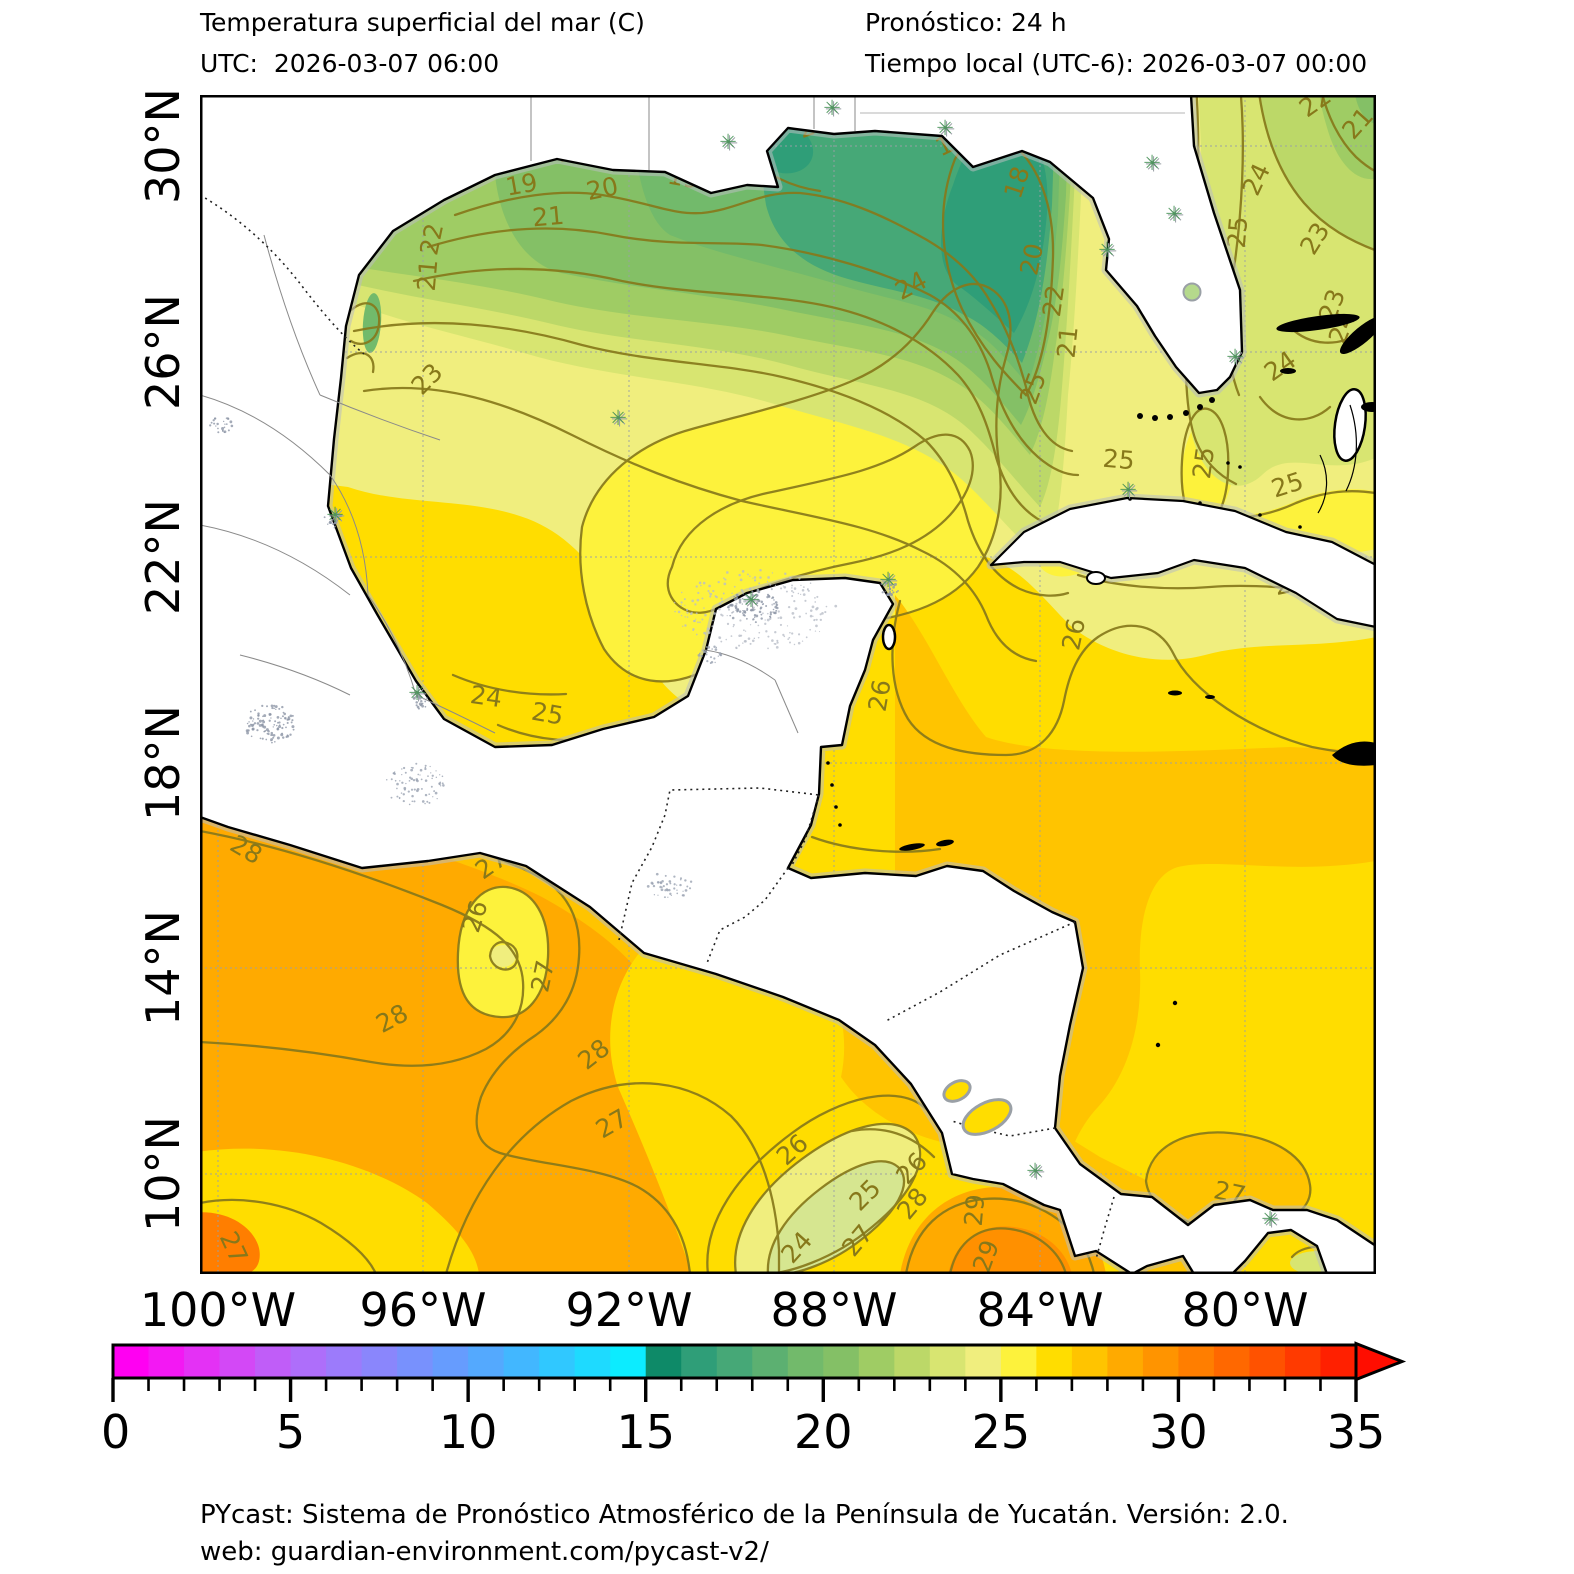  What do you see at coordinates (975, 1210) in the screenshot?
I see `contour-label: 29` at bounding box center [975, 1210].